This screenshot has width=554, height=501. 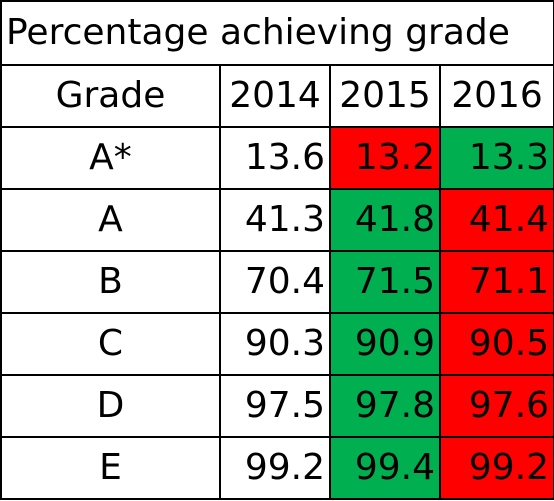 What do you see at coordinates (496, 406) in the screenshot?
I see `value-cell: 97.6` at bounding box center [496, 406].